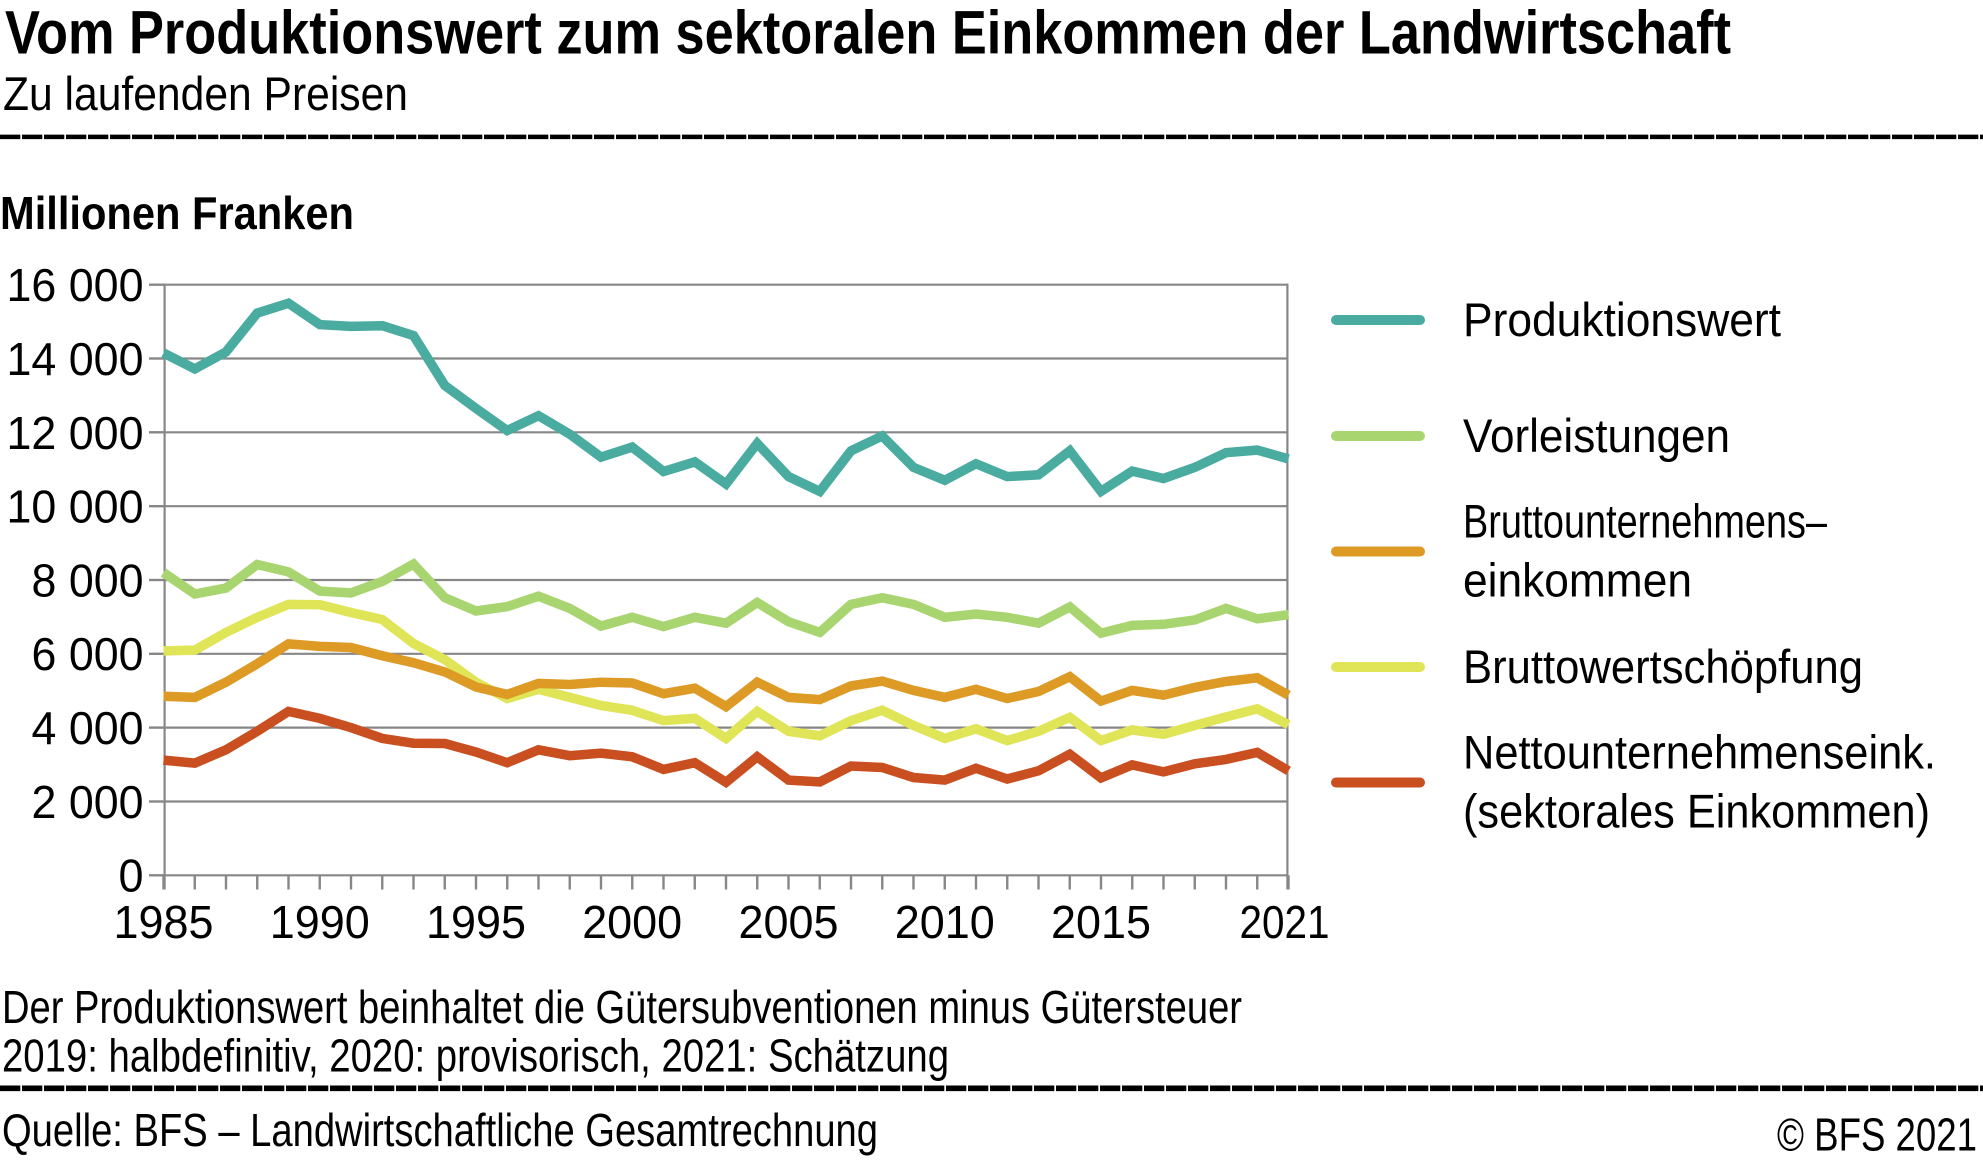 This screenshot has width=1983, height=1161. What do you see at coordinates (75, 507) in the screenshot?
I see `svg-text: 10 000` at bounding box center [75, 507].